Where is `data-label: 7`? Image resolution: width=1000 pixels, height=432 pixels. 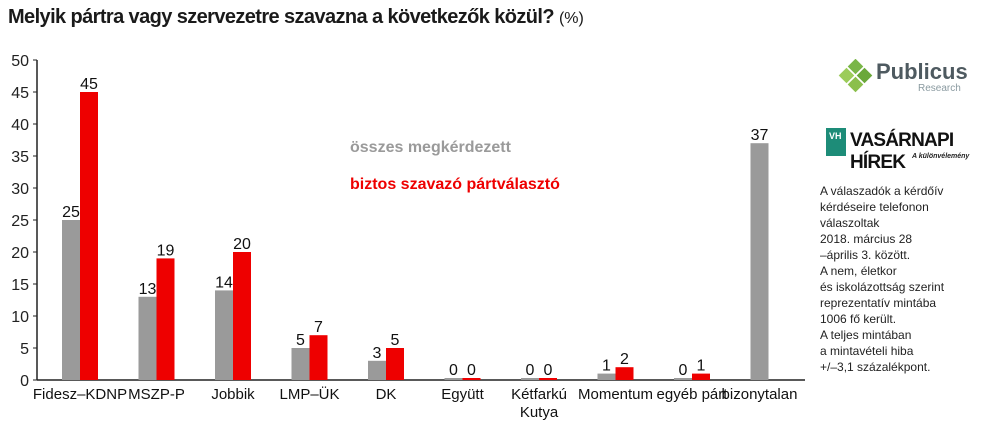
data-label: 7 is located at coordinates (318, 327).